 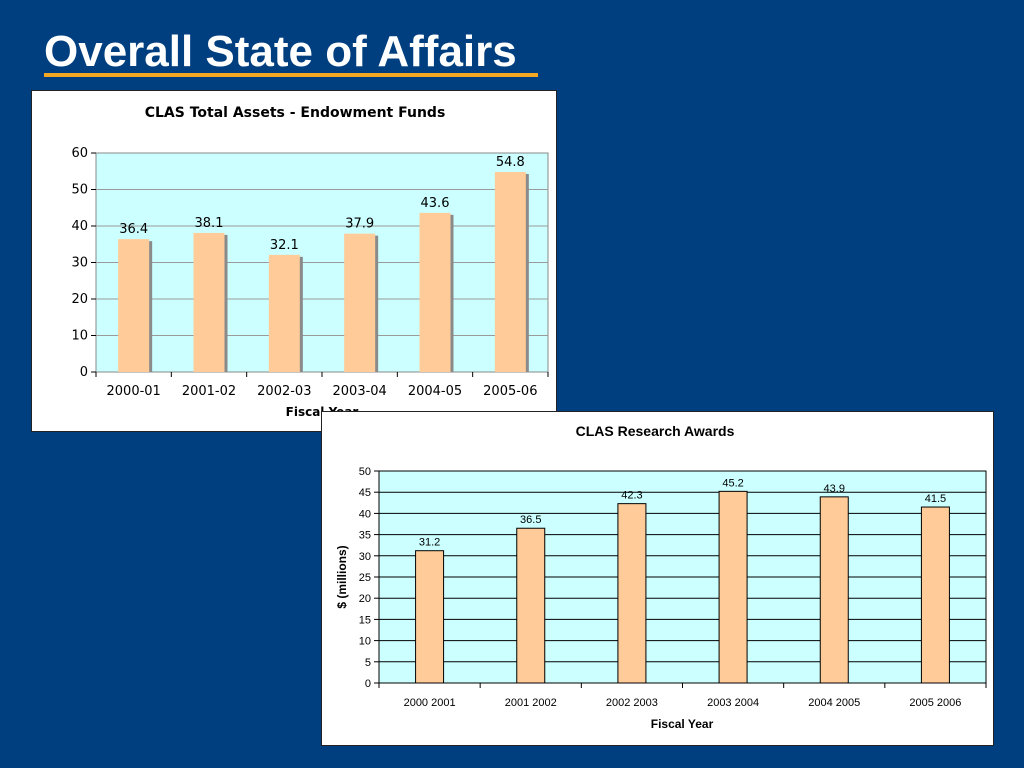 What do you see at coordinates (655, 431) in the screenshot?
I see `chart-title: CLAS Research Awards` at bounding box center [655, 431].